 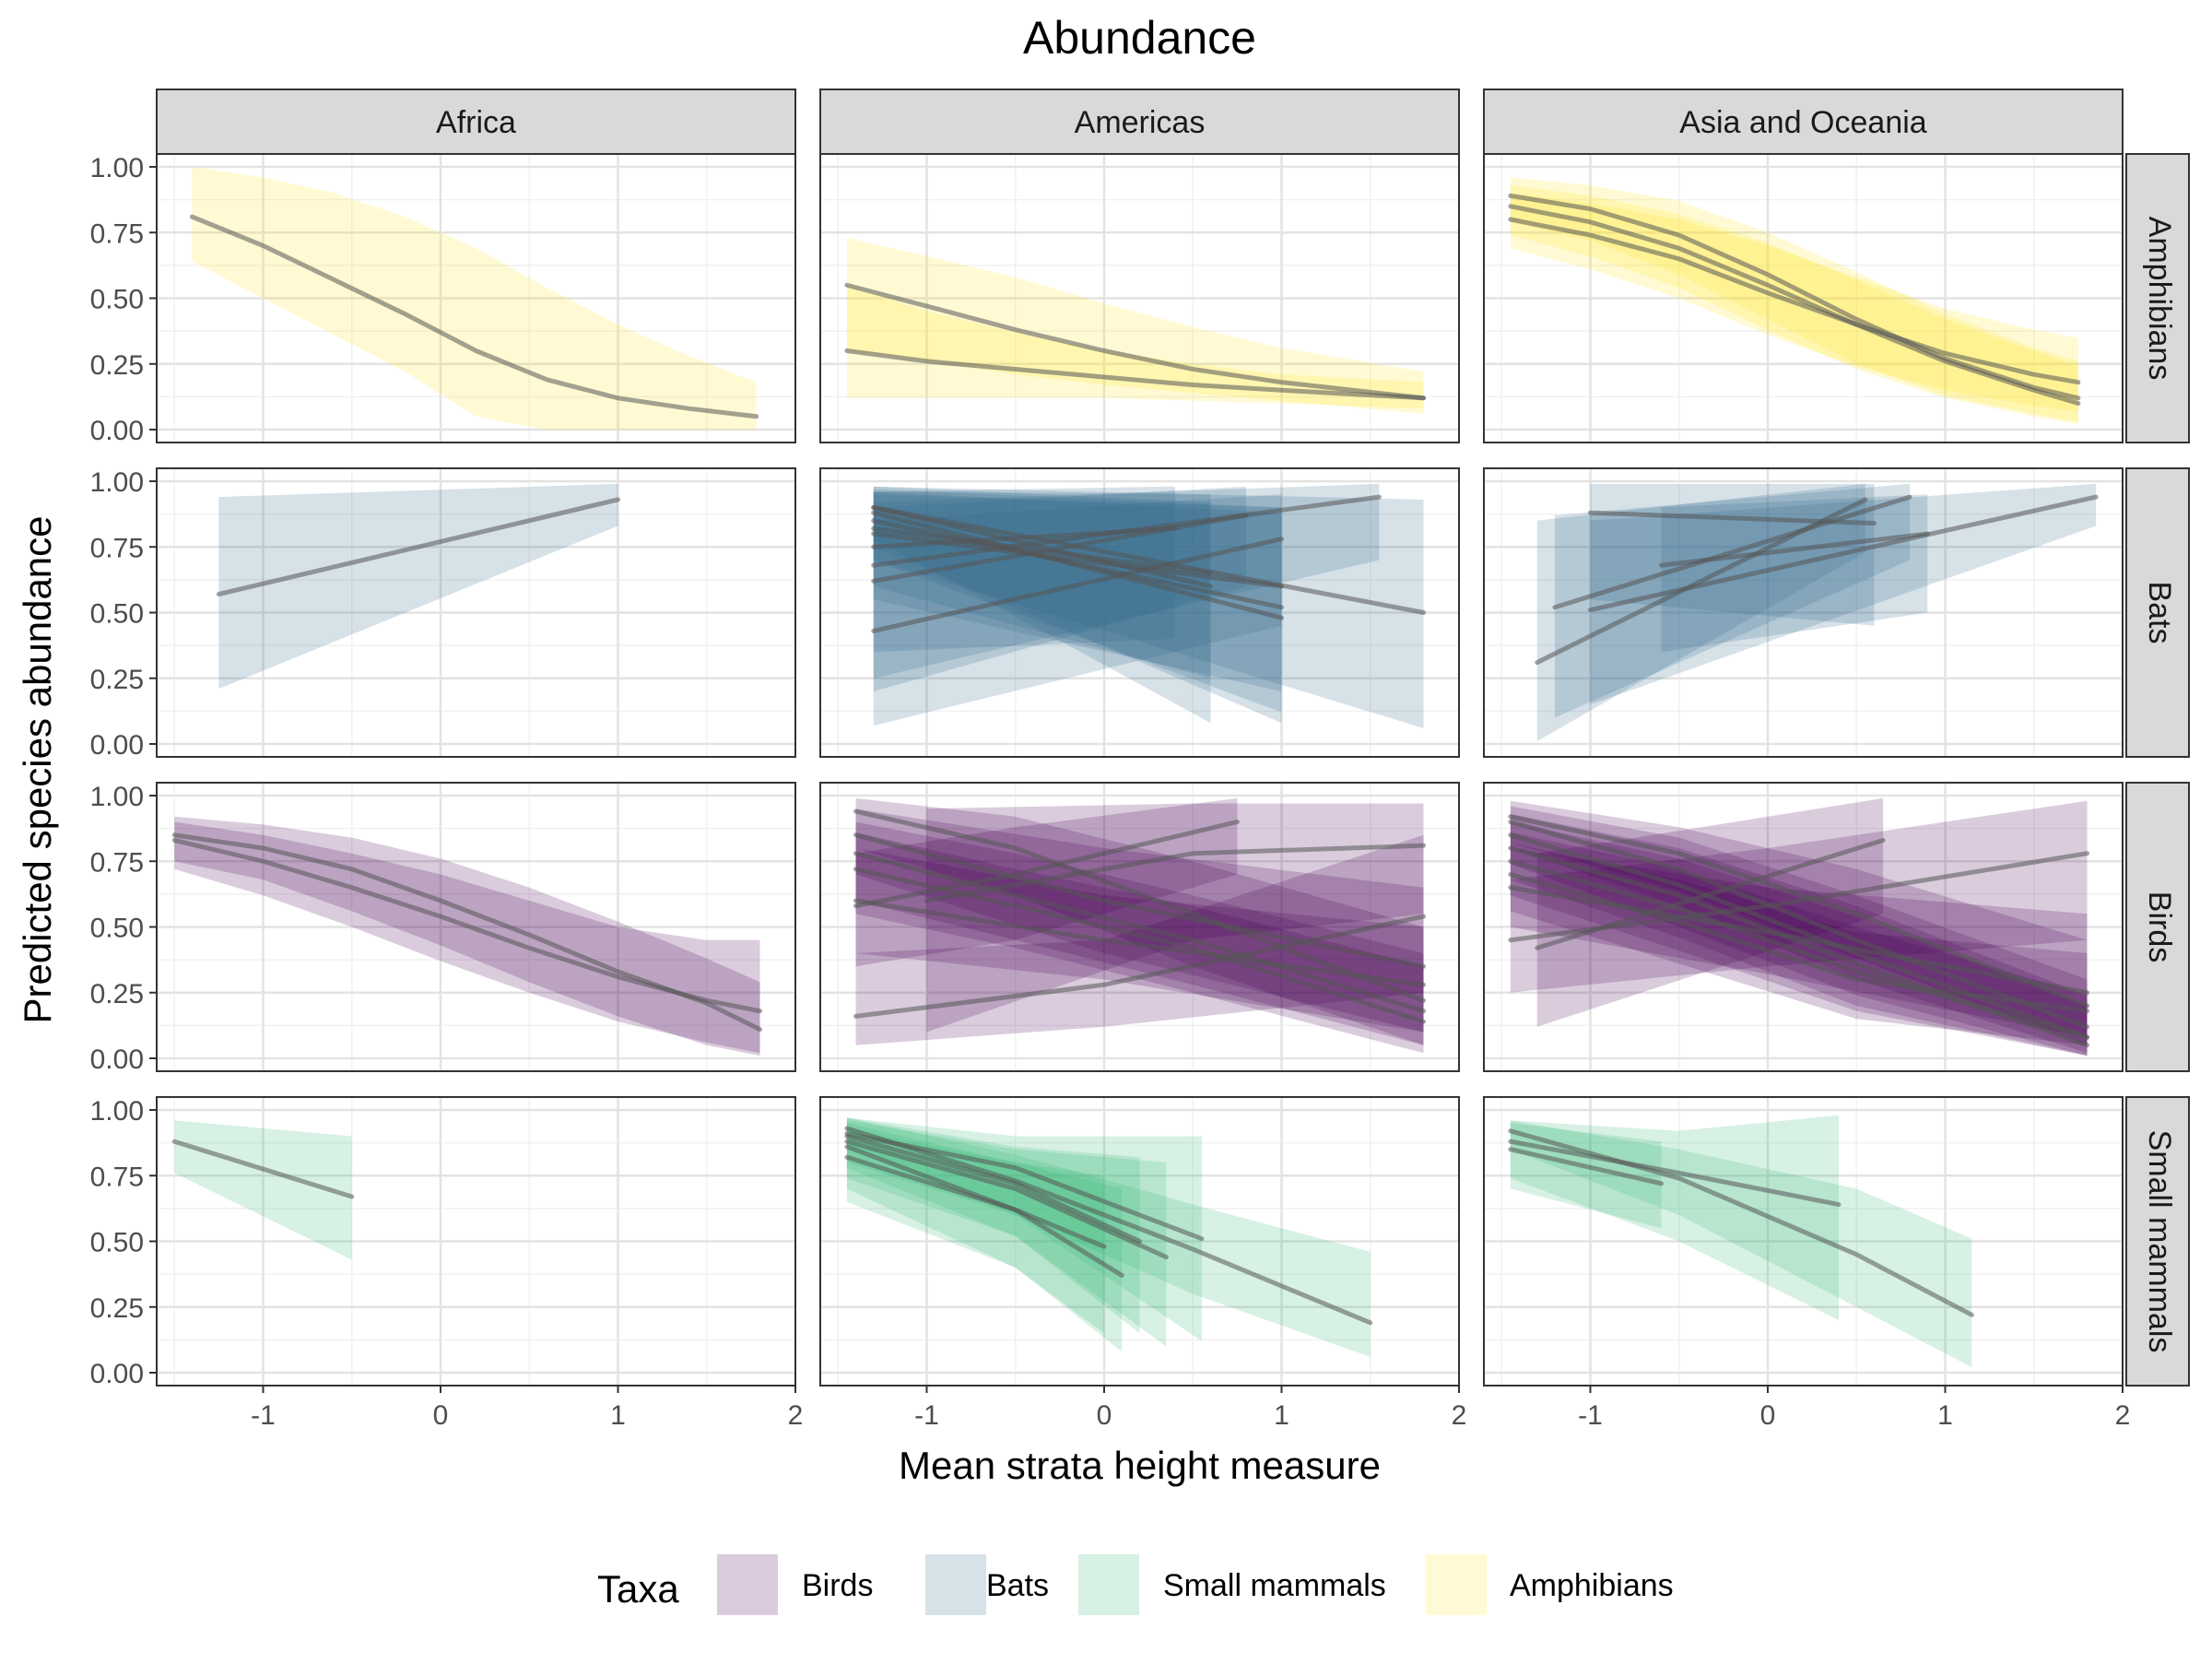 I want to click on legend-label: Amphibians, so click(x=1592, y=1585).